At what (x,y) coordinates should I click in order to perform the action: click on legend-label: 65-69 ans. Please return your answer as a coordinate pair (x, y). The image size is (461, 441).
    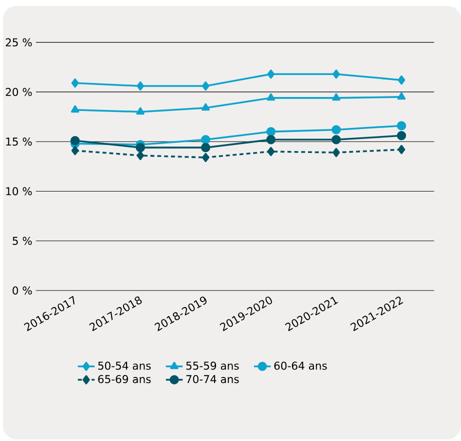
    Looking at the image, I should click on (124, 378).